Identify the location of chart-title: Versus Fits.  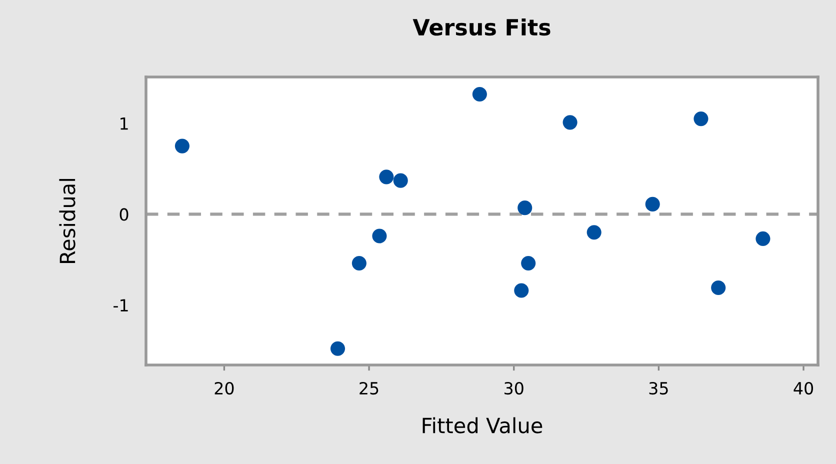
(481, 27).